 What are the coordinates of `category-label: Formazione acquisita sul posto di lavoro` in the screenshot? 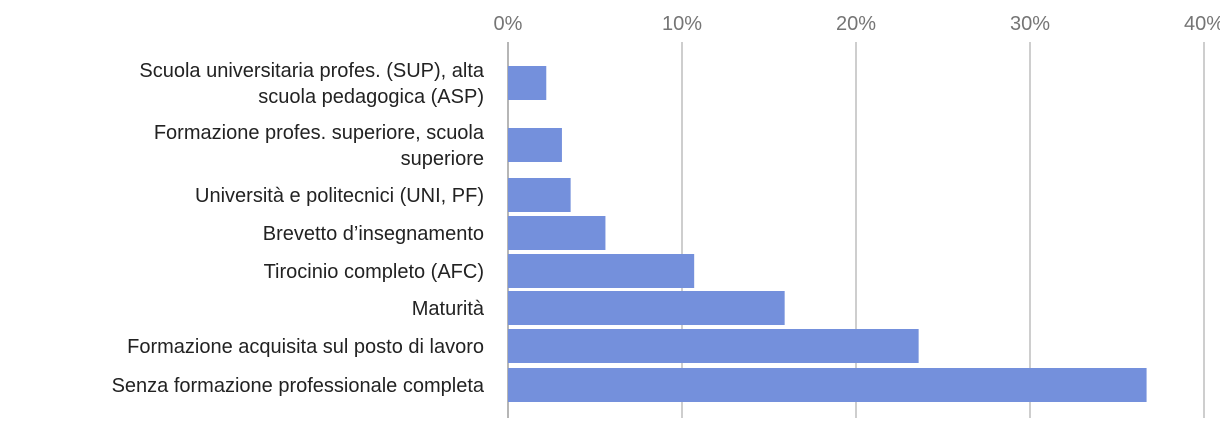 It's located at (305, 347).